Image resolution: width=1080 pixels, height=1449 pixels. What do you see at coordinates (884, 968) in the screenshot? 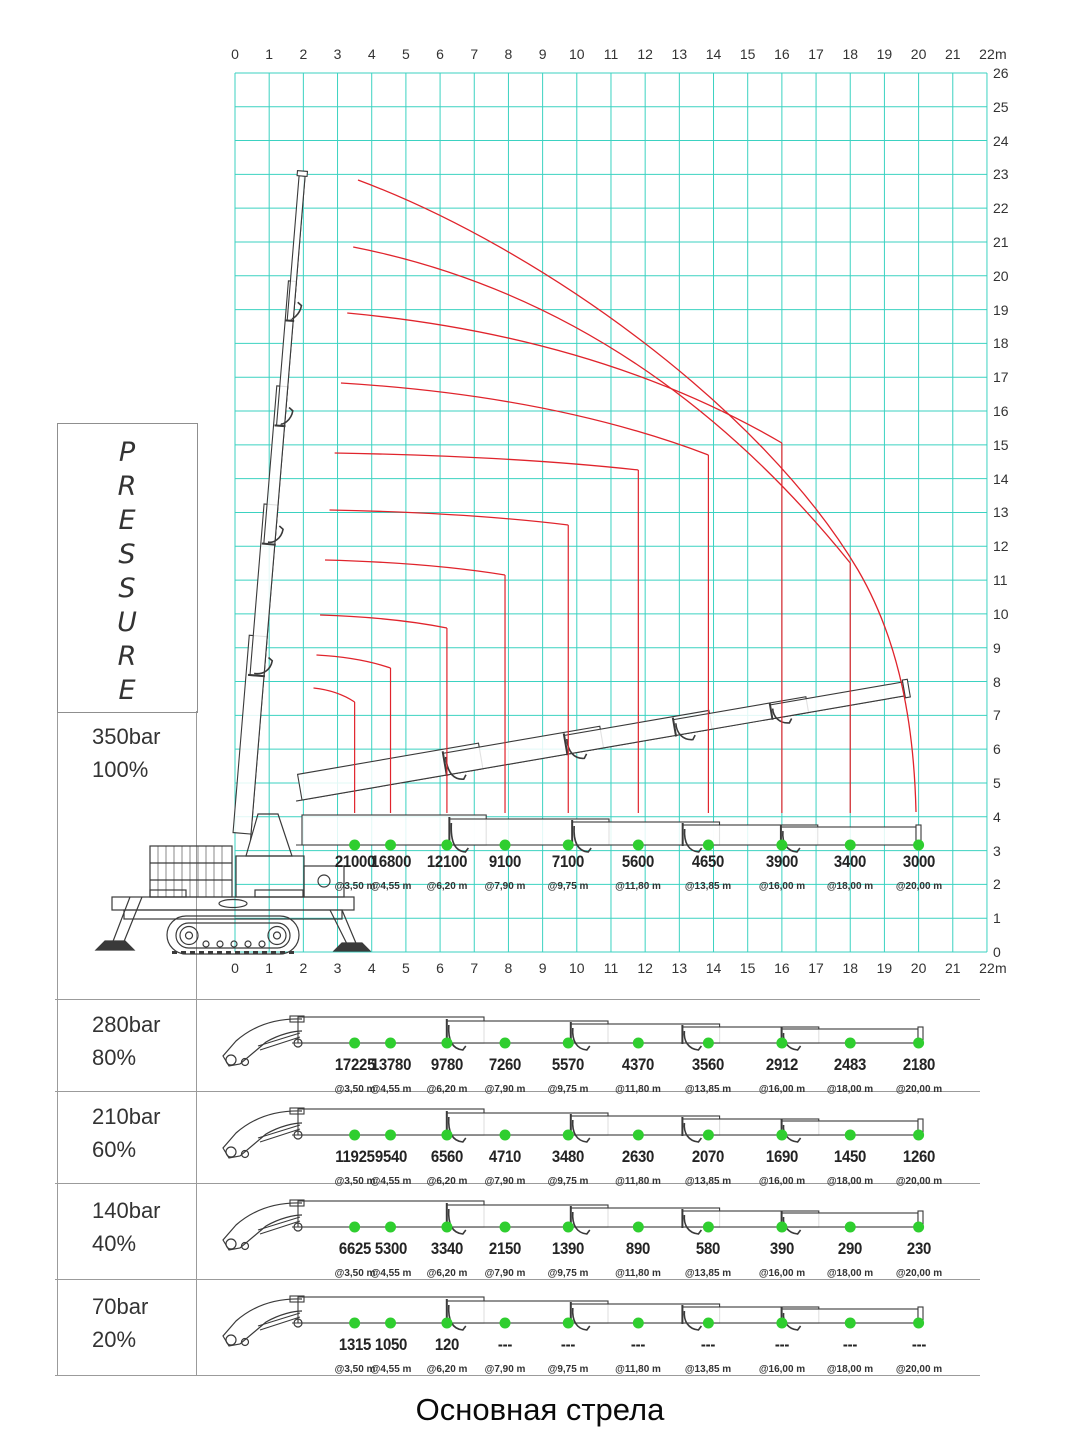
I see `x-axis-tick-bottom: 19` at bounding box center [884, 968].